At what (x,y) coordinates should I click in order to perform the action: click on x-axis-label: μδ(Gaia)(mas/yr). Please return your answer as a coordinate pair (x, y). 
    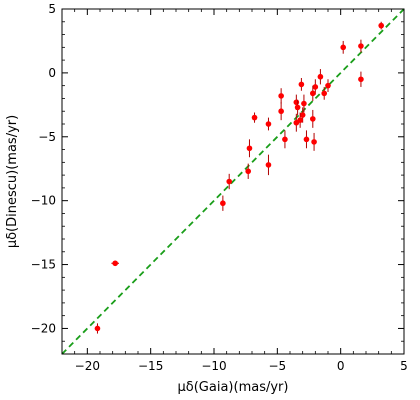
    Looking at the image, I should click on (233, 387).